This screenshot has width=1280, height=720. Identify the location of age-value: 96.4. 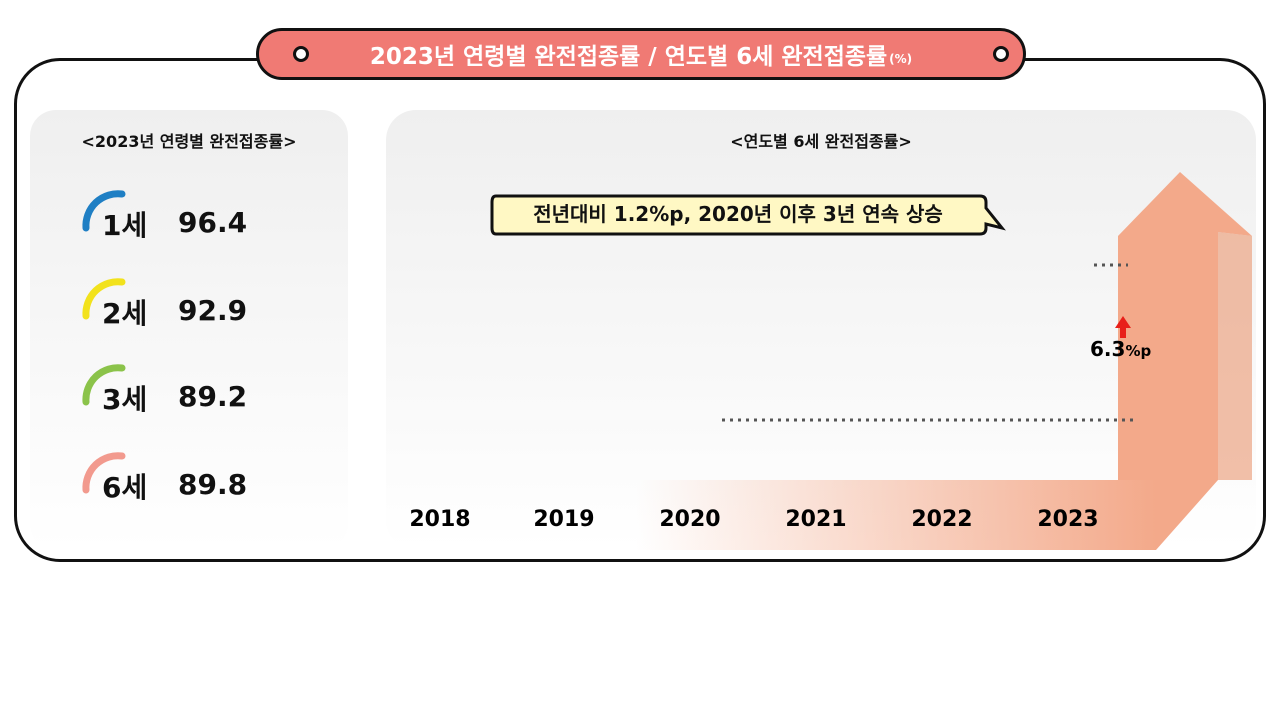
(213, 222).